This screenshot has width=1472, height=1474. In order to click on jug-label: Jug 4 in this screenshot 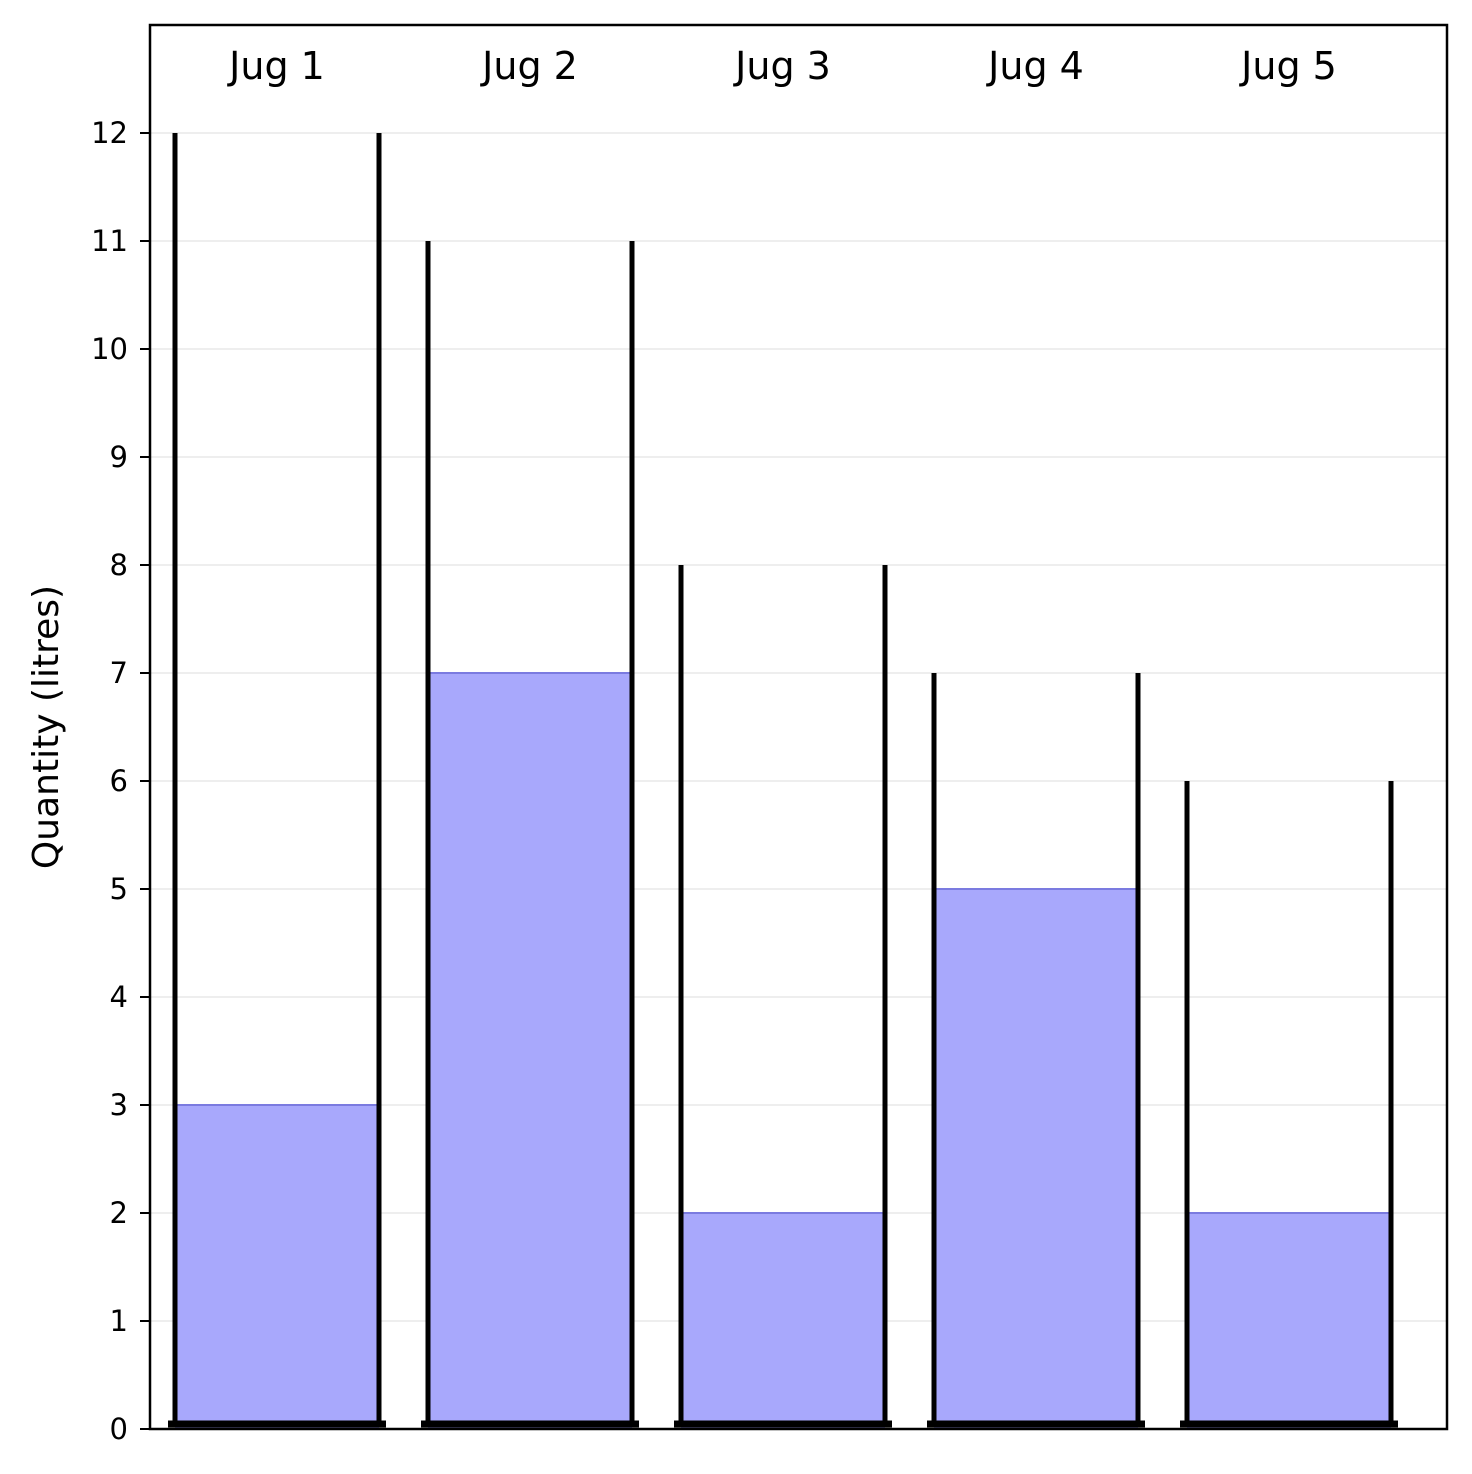, I will do `click(1035, 66)`.